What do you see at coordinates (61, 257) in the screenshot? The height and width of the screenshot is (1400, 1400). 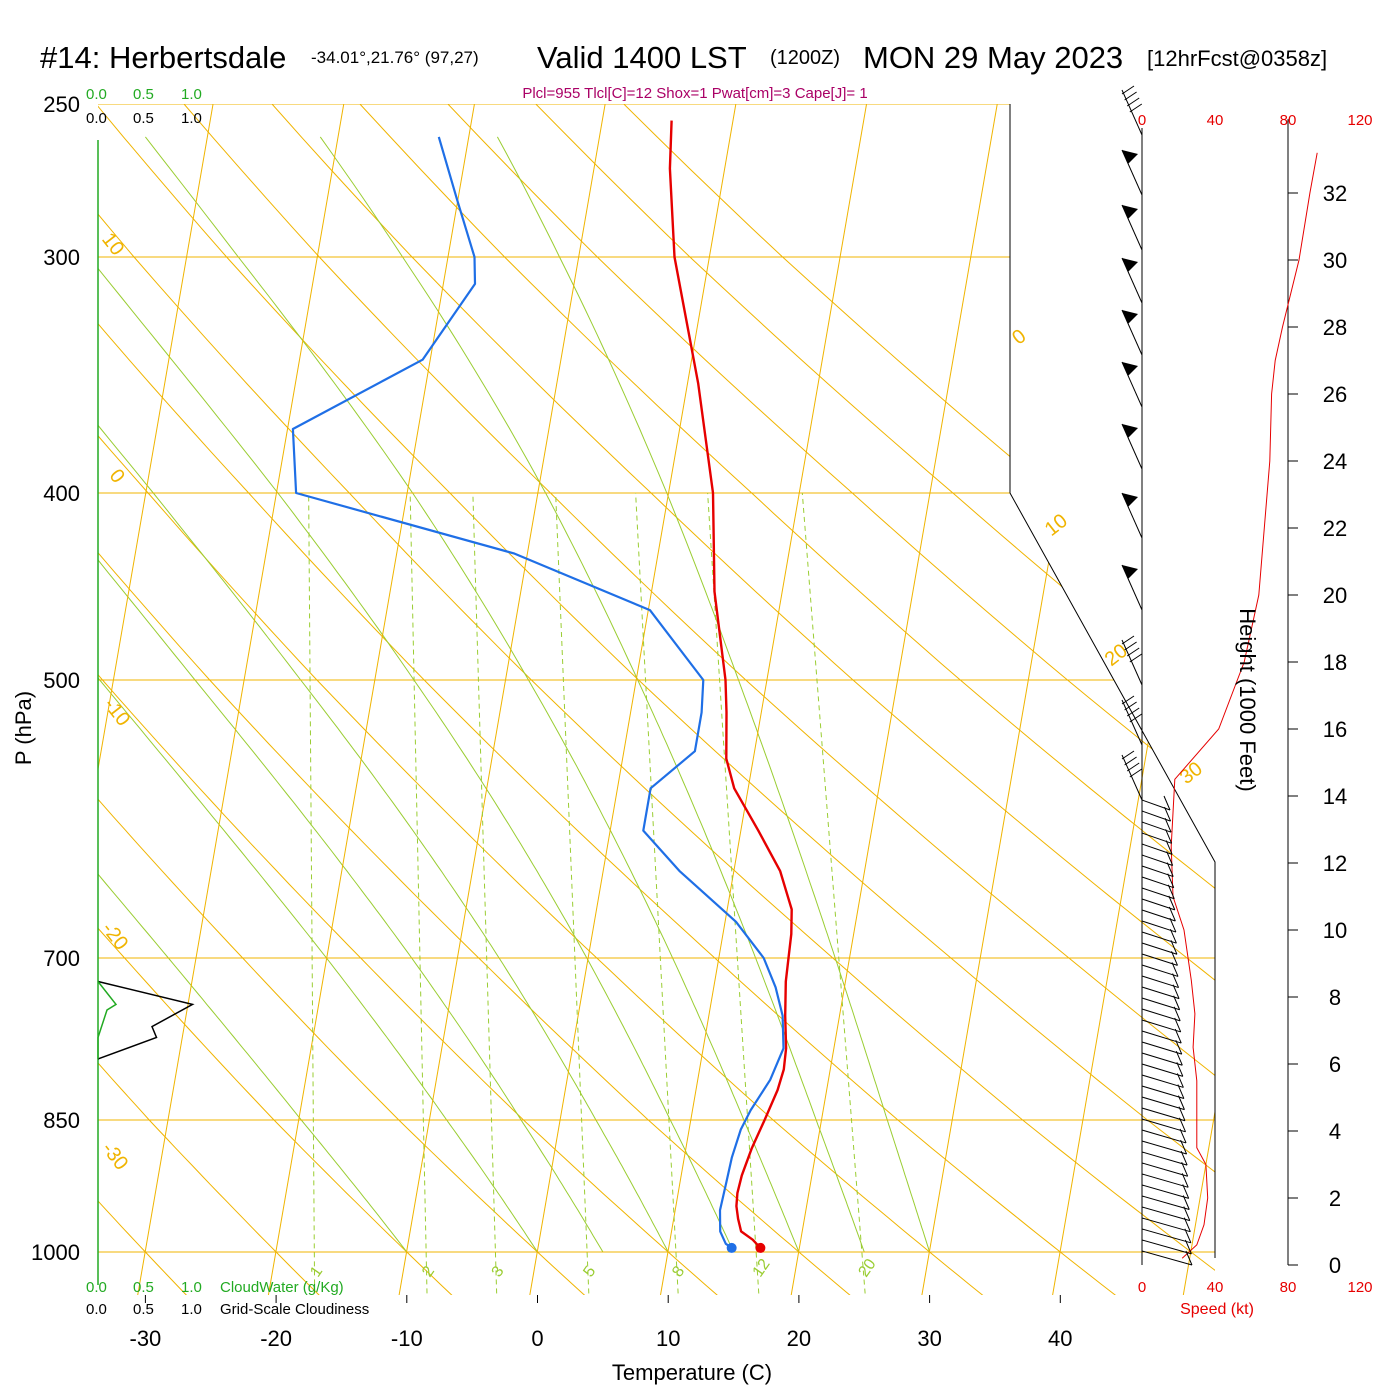 I see `pressure-tick-label: 300` at bounding box center [61, 257].